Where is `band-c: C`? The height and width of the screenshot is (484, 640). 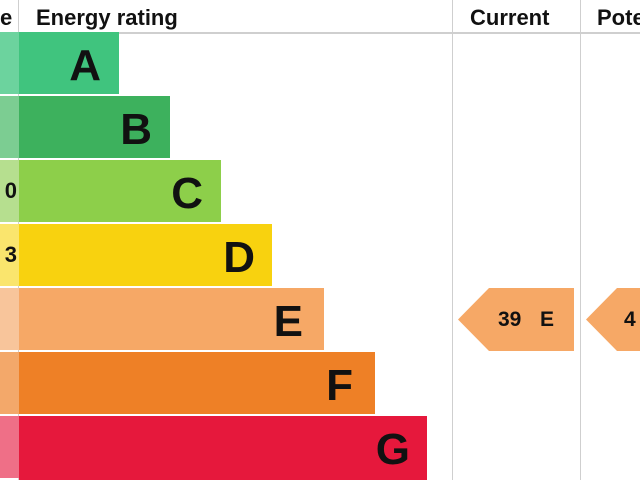
band-c: C is located at coordinates (120, 191).